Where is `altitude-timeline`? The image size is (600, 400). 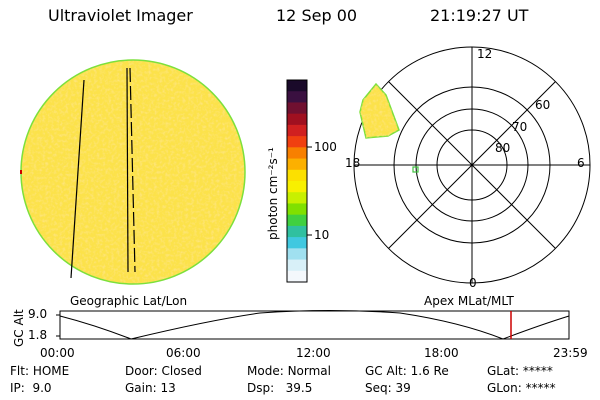
altitude-timeline is located at coordinates (313, 325).